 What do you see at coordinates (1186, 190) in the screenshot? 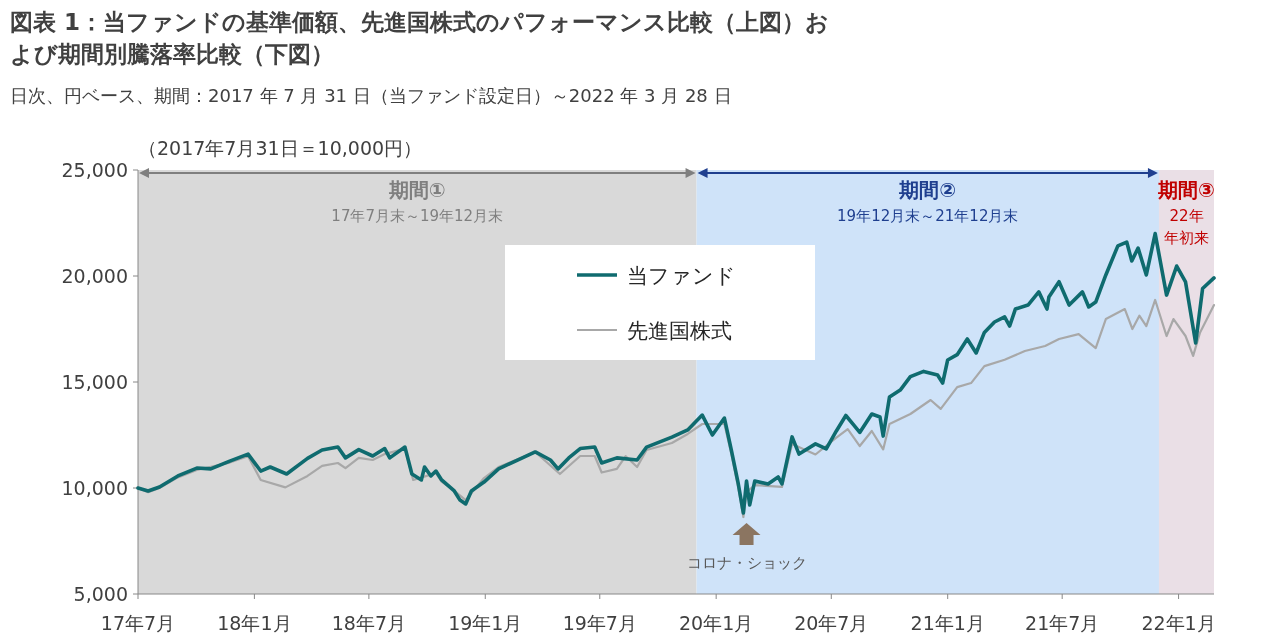
I see `band-label: 期間③` at bounding box center [1186, 190].